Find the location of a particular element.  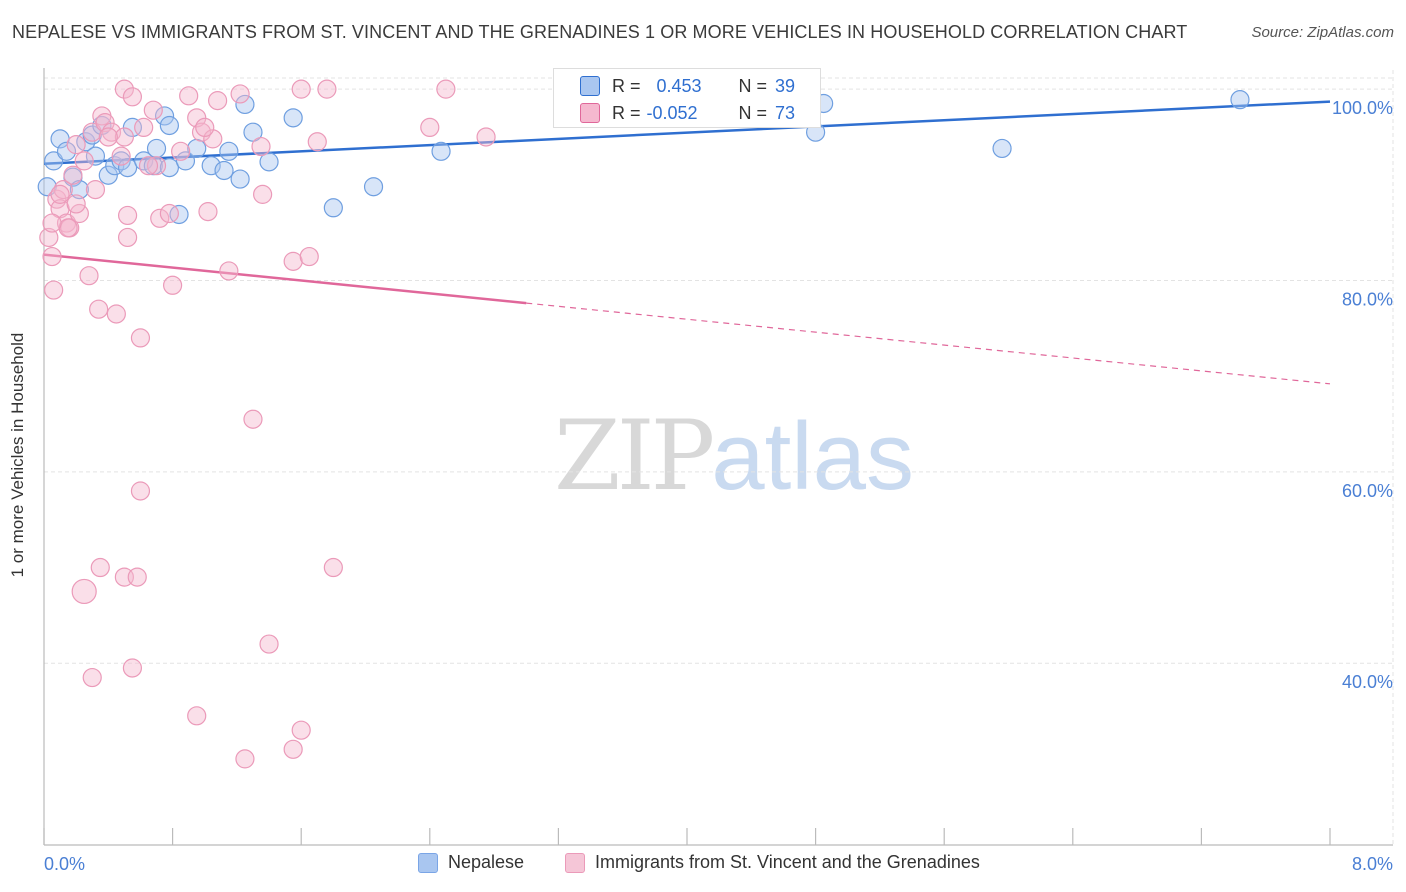

pink-swatch is located at coordinates (575, 862).